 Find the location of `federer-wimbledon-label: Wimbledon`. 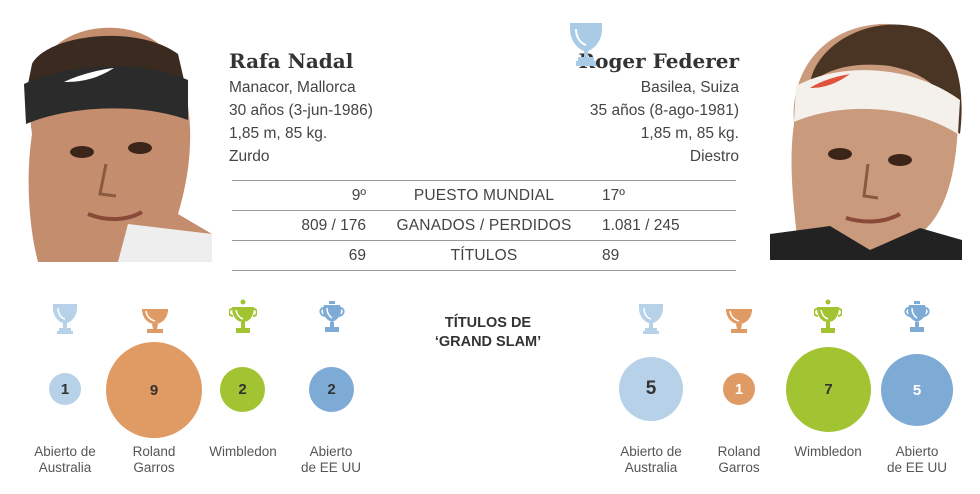

federer-wimbledon-label: Wimbledon is located at coordinates (828, 452).